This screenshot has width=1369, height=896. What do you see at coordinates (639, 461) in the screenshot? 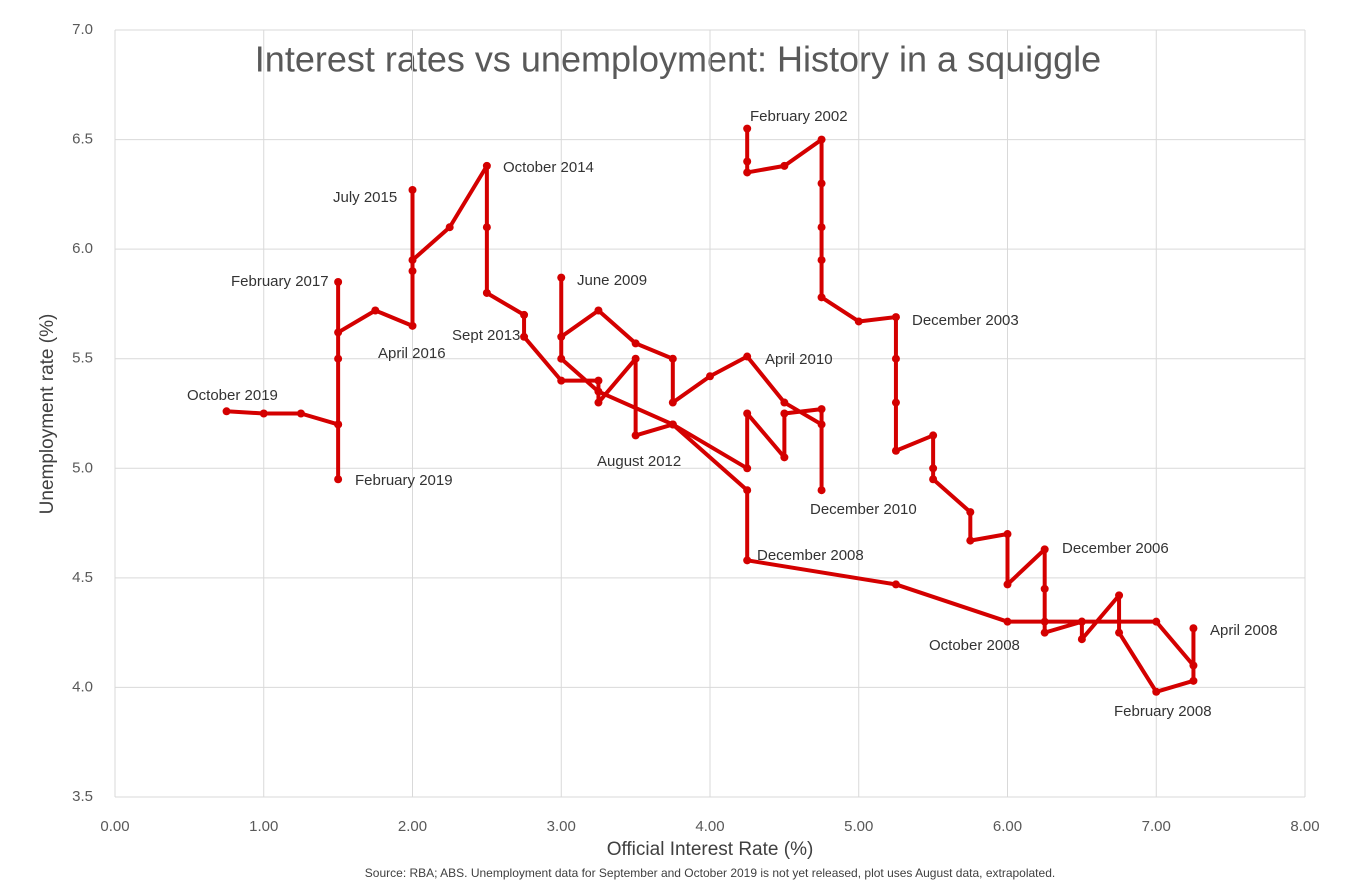
I see `annotation: August 2012` at bounding box center [639, 461].